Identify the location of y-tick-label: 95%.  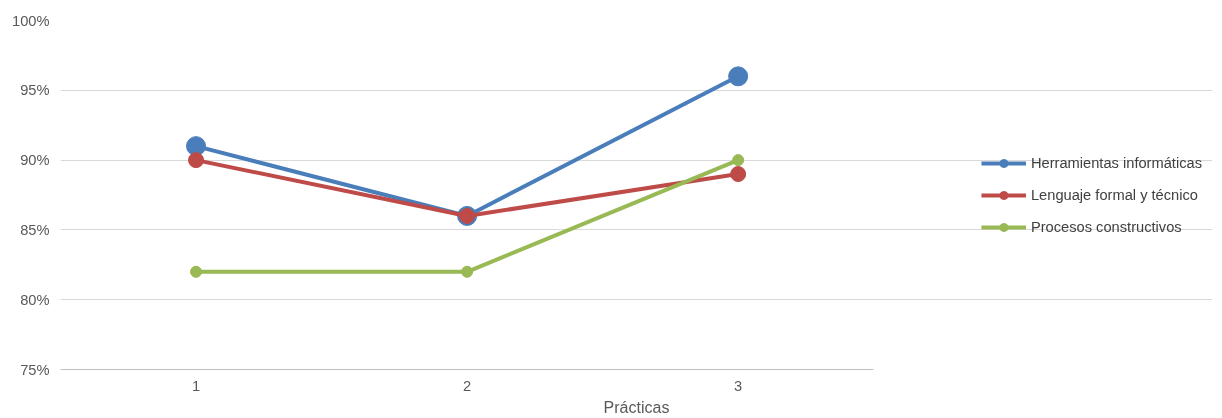
(35, 90).